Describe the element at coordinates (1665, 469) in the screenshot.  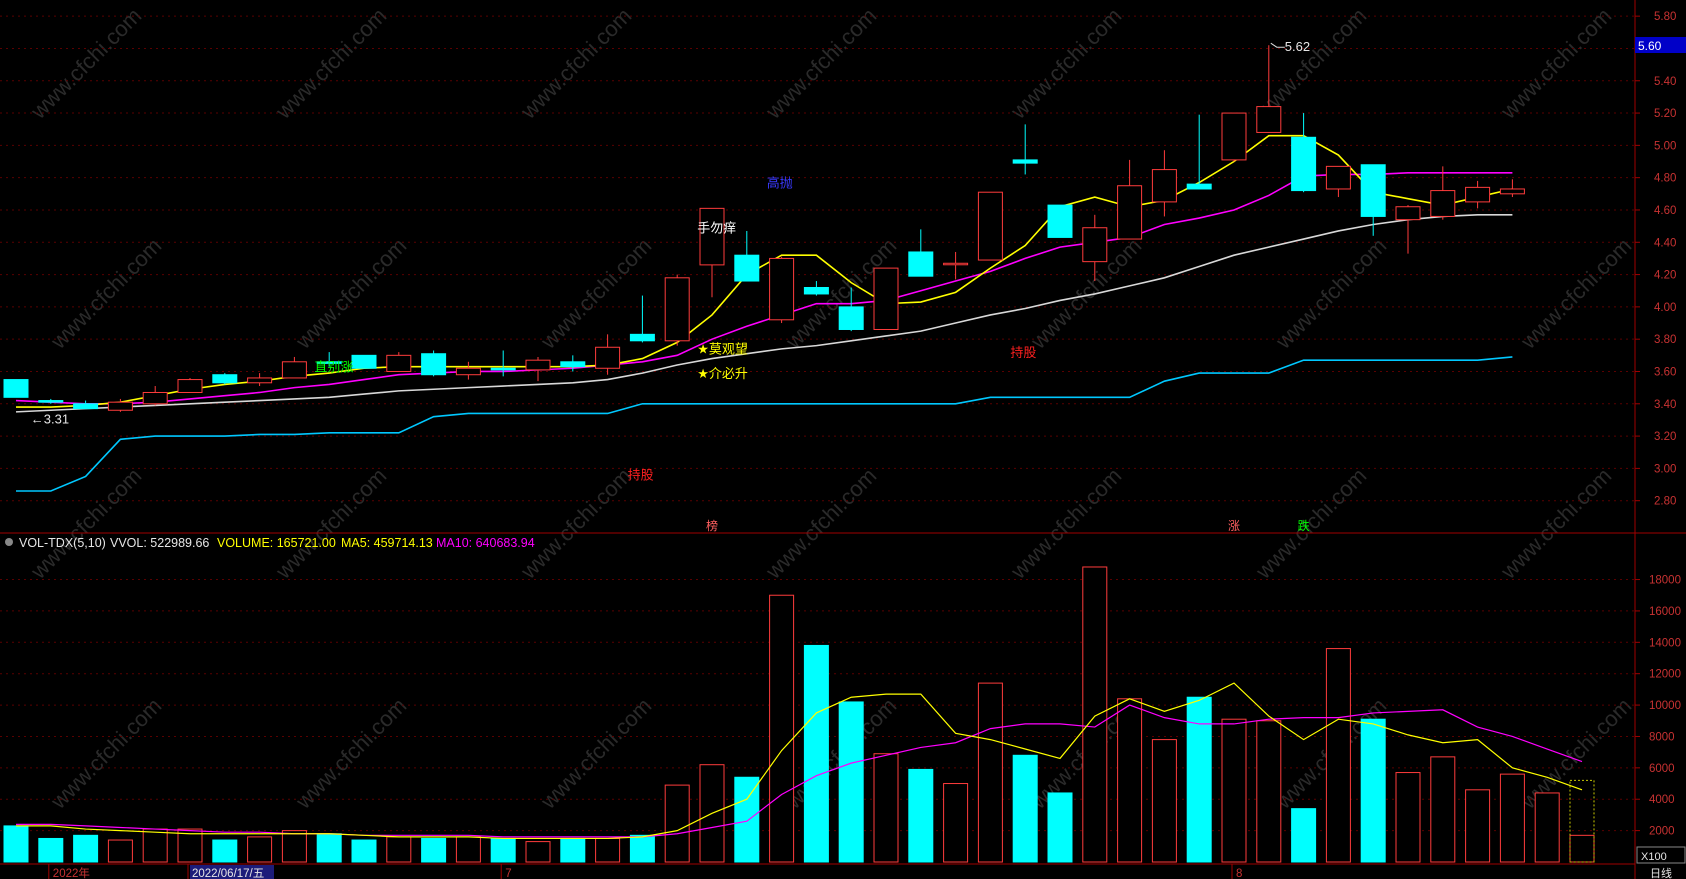
I see `price-tick-label: 3.00` at that location.